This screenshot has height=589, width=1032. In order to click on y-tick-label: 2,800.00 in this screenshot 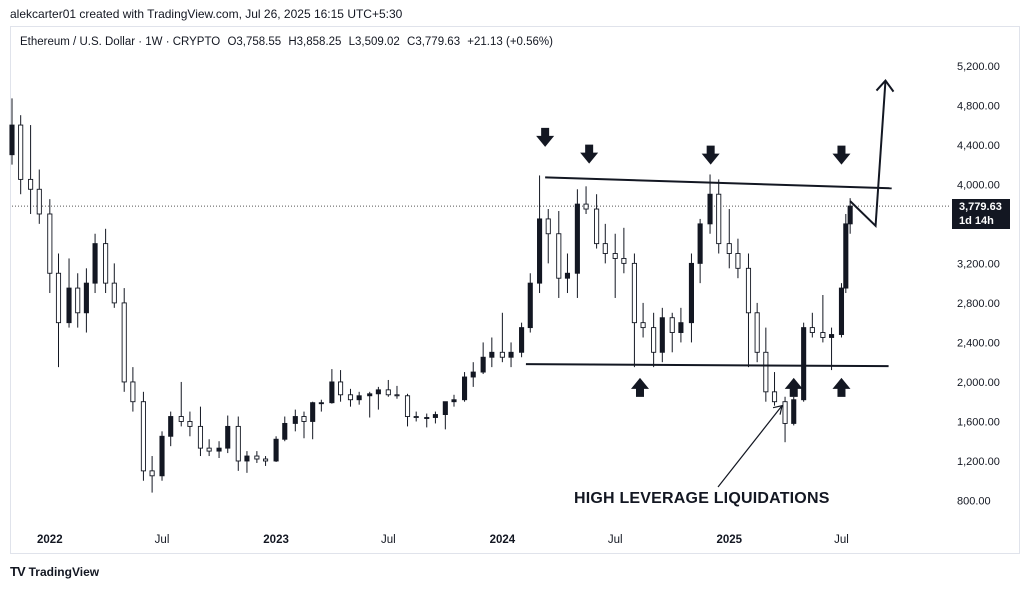, I will do `click(978, 304)`.